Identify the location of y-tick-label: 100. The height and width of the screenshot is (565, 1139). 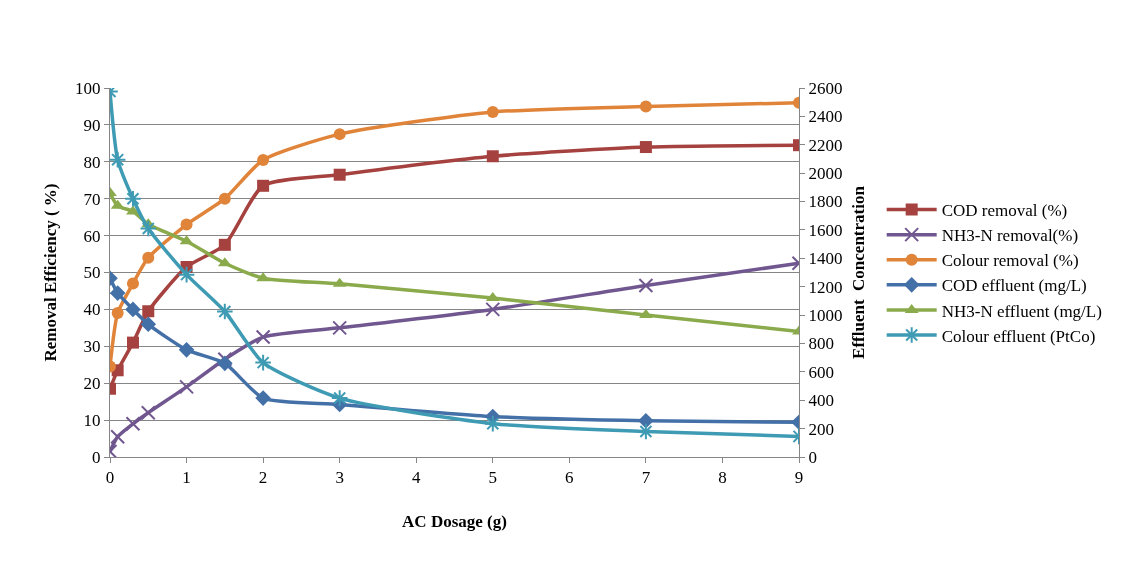
(88, 88).